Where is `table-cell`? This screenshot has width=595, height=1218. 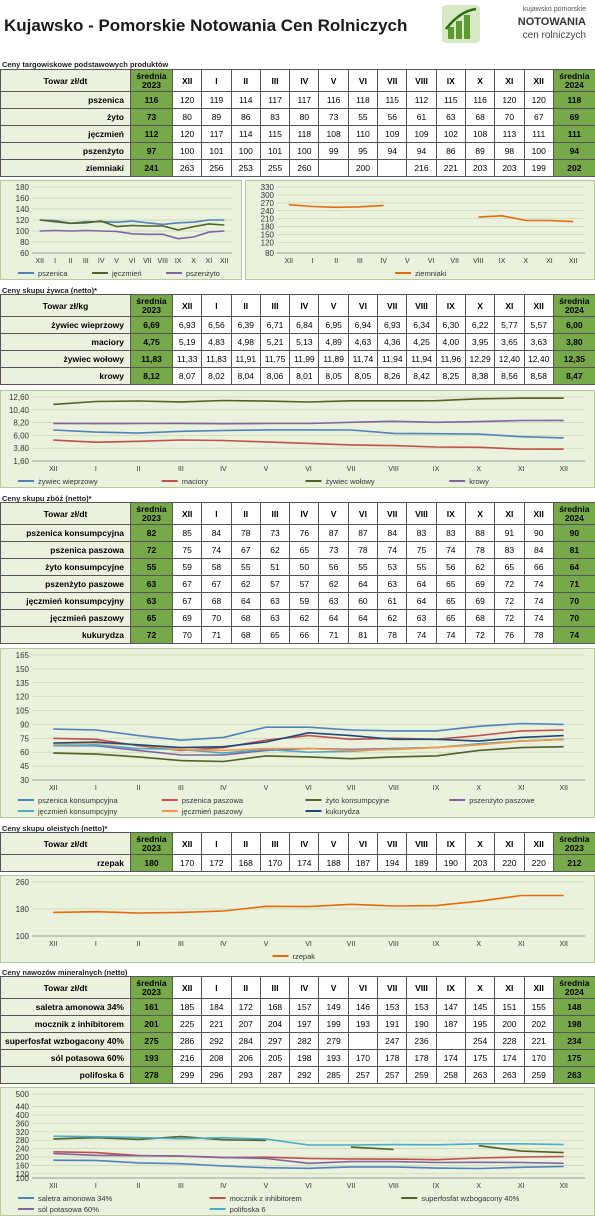 table-cell is located at coordinates (392, 168).